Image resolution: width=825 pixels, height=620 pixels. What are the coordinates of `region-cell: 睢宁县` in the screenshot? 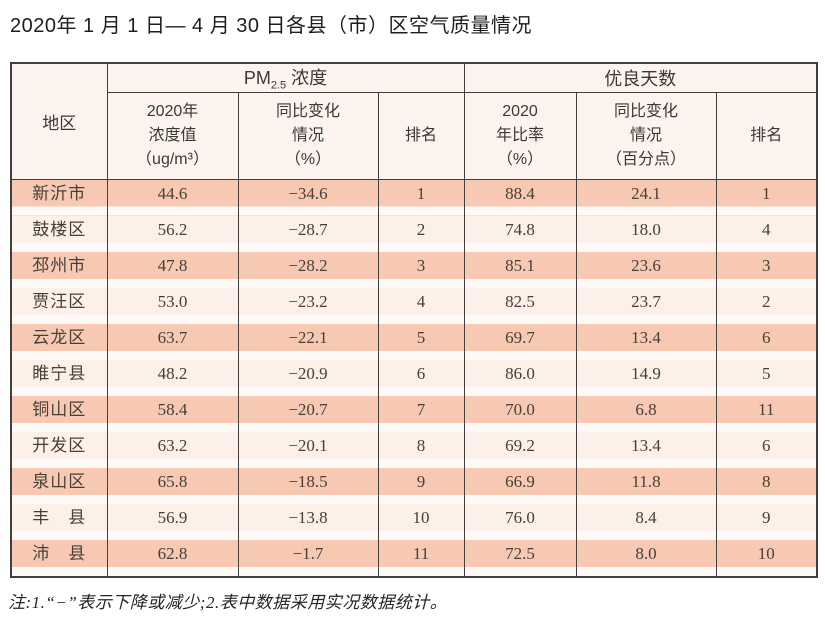 It's located at (59, 377).